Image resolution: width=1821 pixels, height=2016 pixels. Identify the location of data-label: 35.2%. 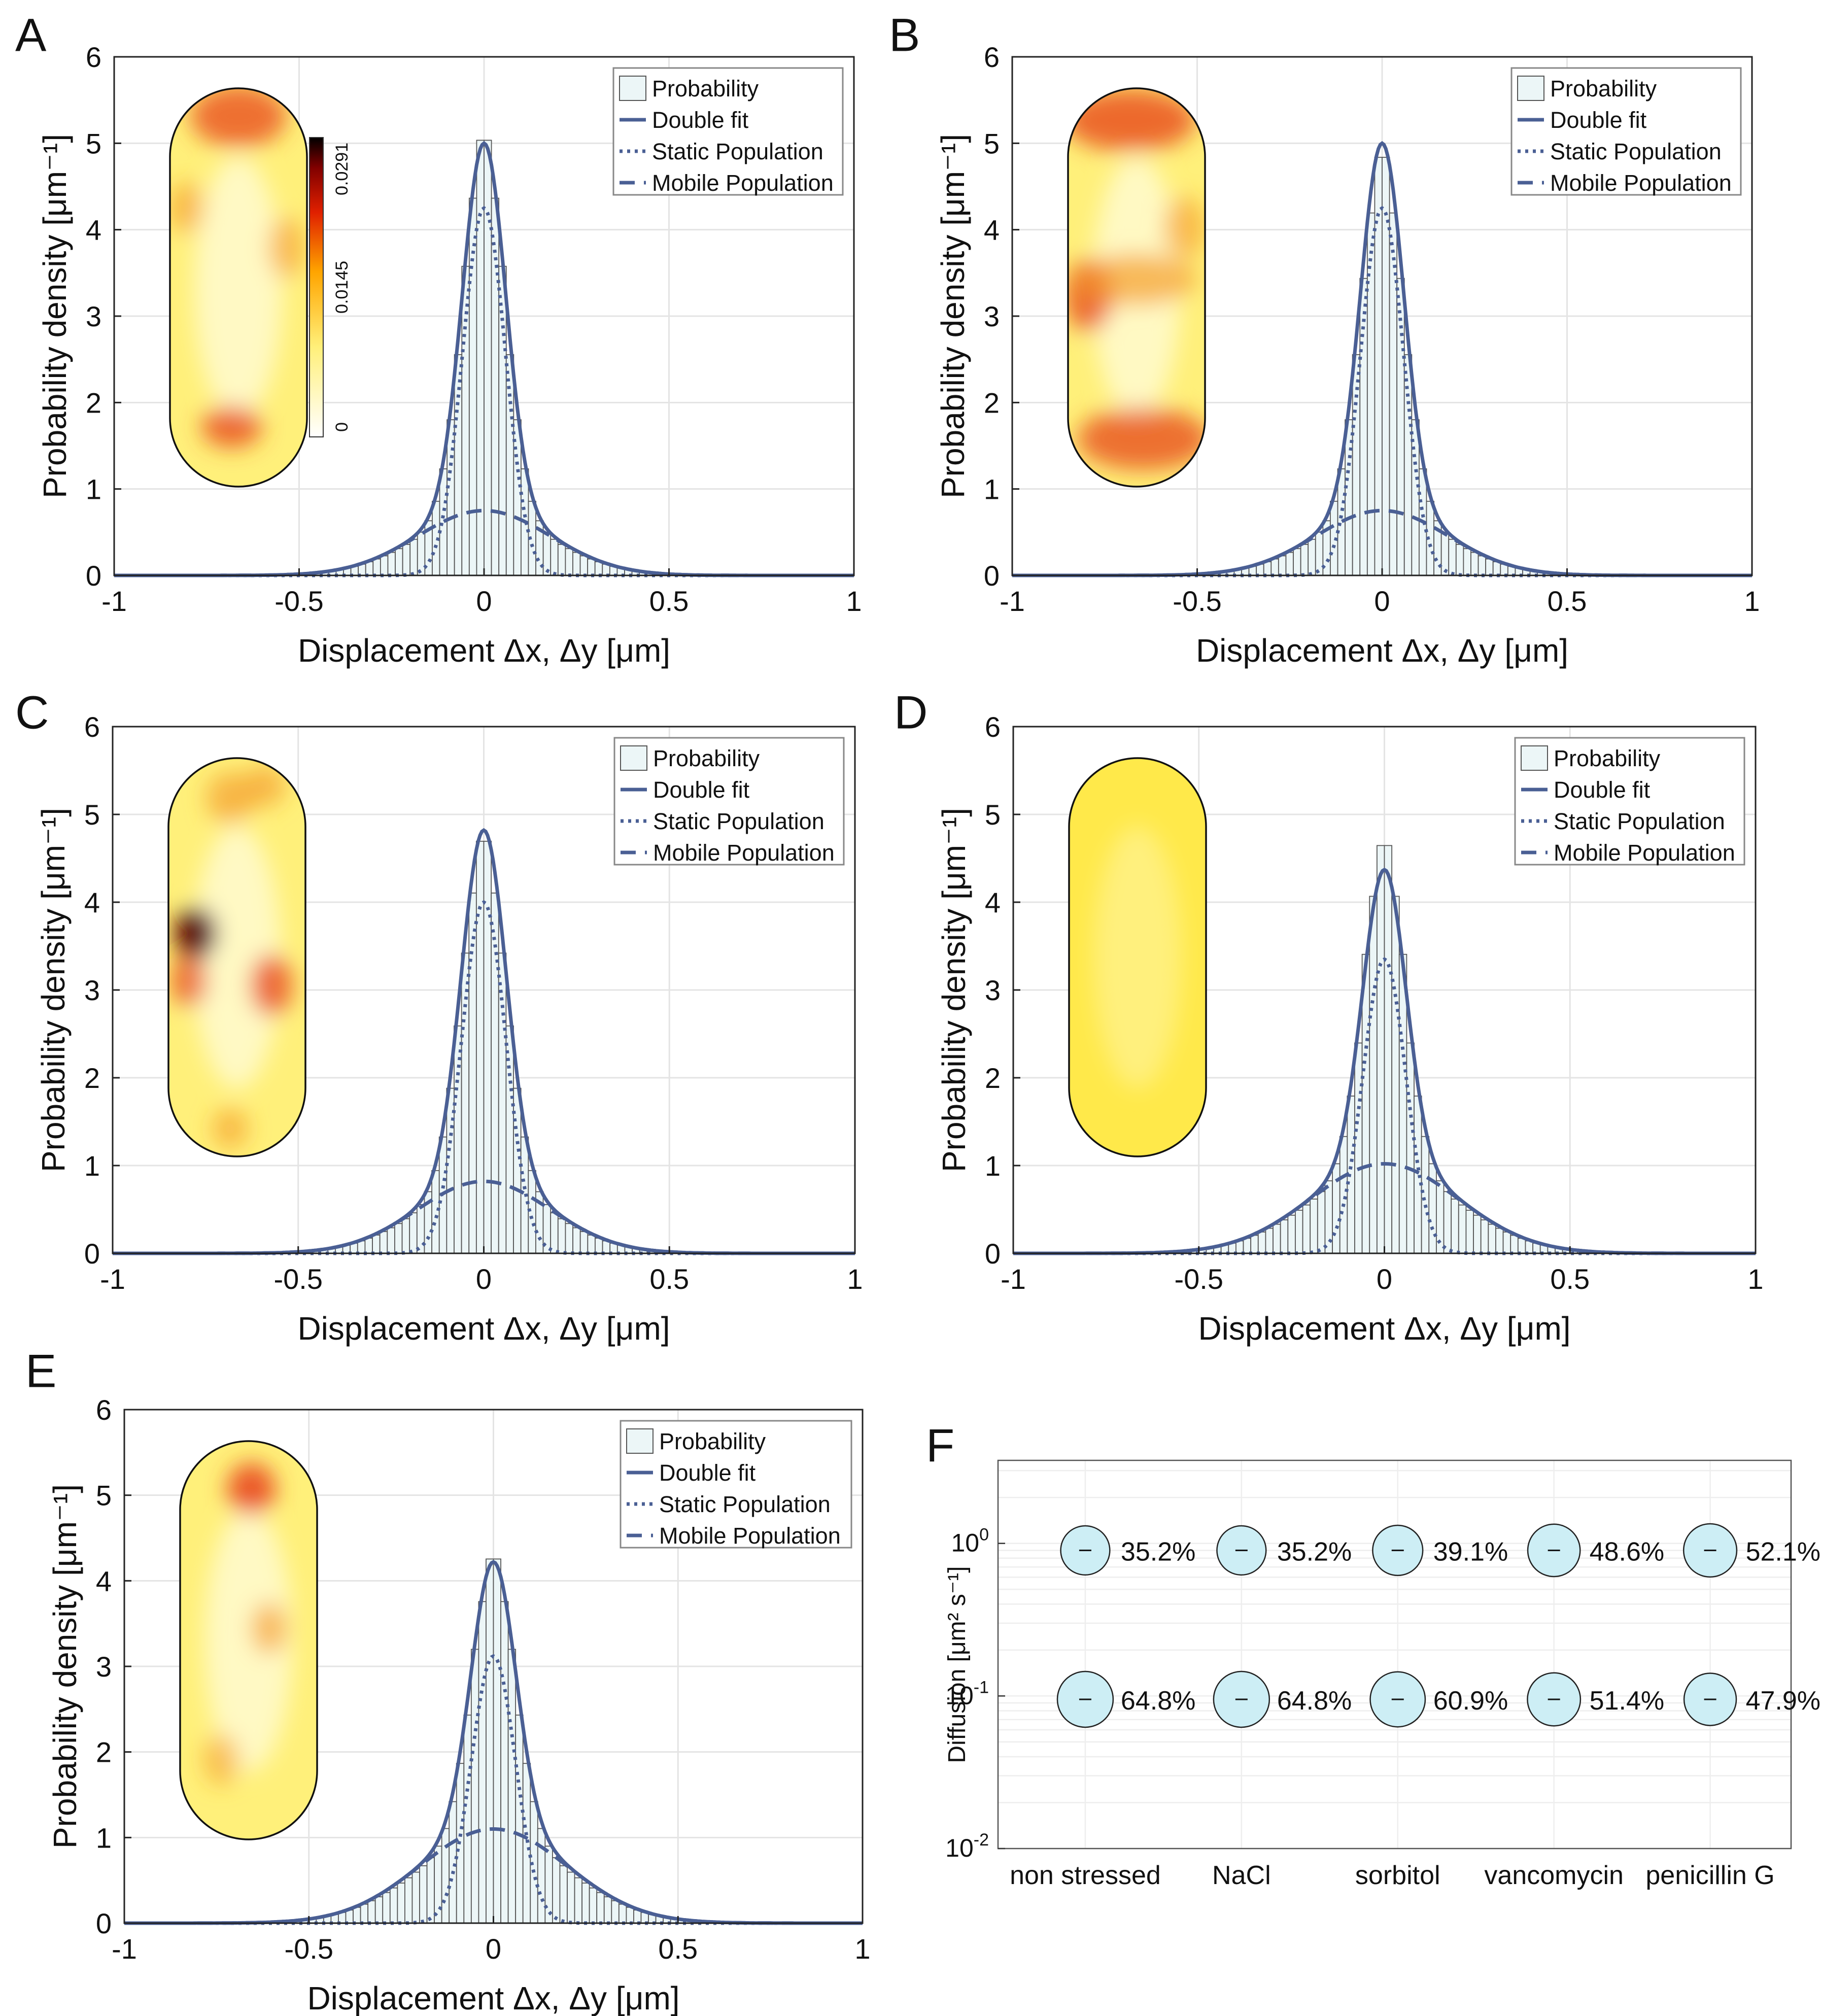
(1158, 1551).